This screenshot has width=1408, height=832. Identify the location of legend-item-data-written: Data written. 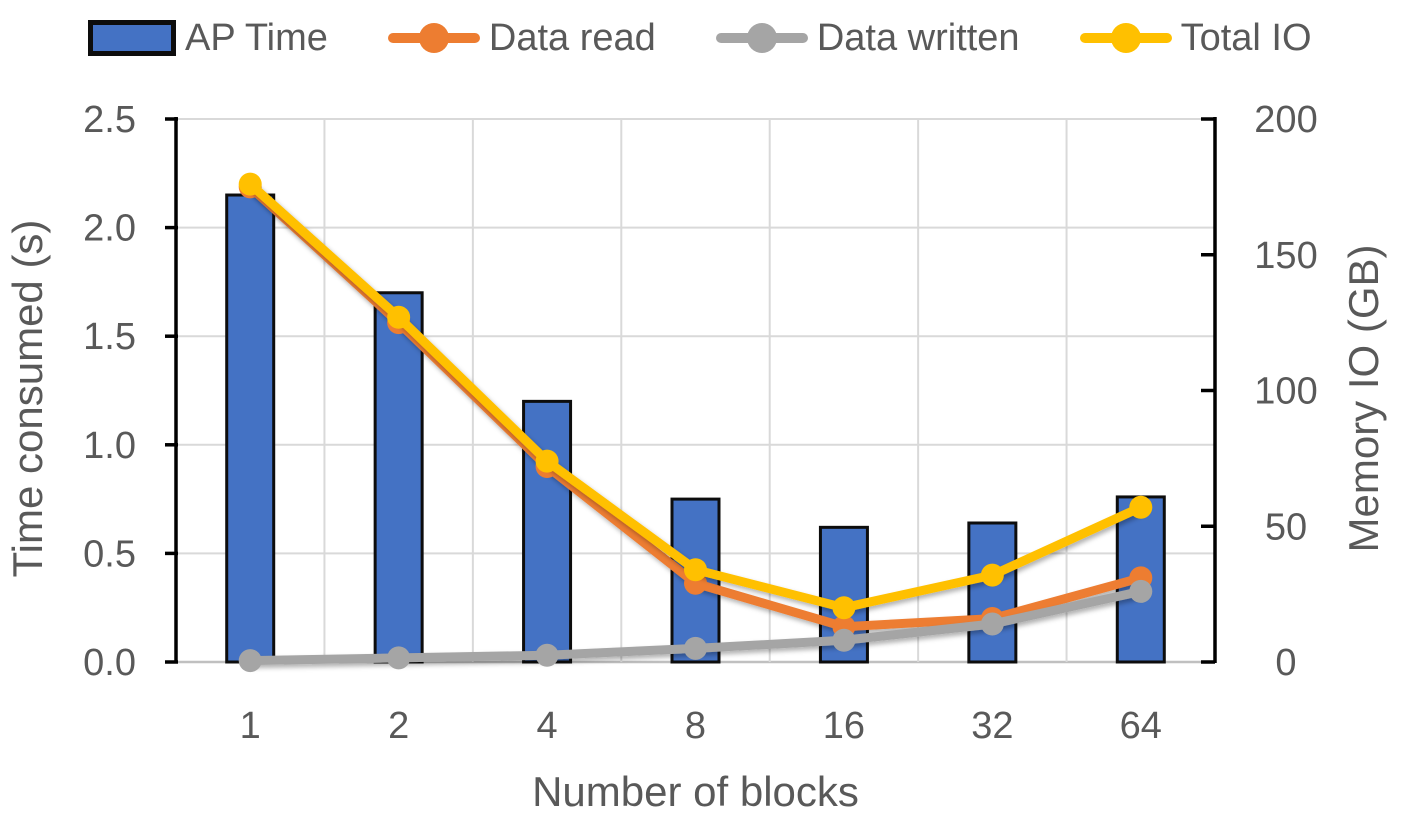
(867, 38).